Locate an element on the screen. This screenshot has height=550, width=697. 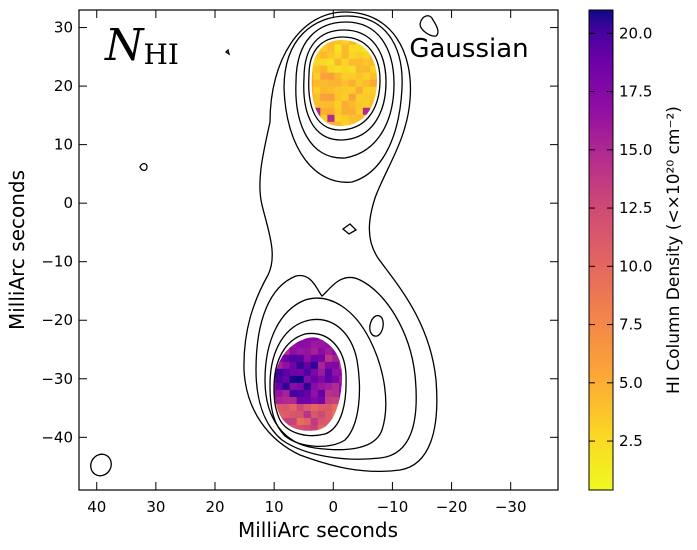
x-tick-label: 40 is located at coordinates (96, 507).